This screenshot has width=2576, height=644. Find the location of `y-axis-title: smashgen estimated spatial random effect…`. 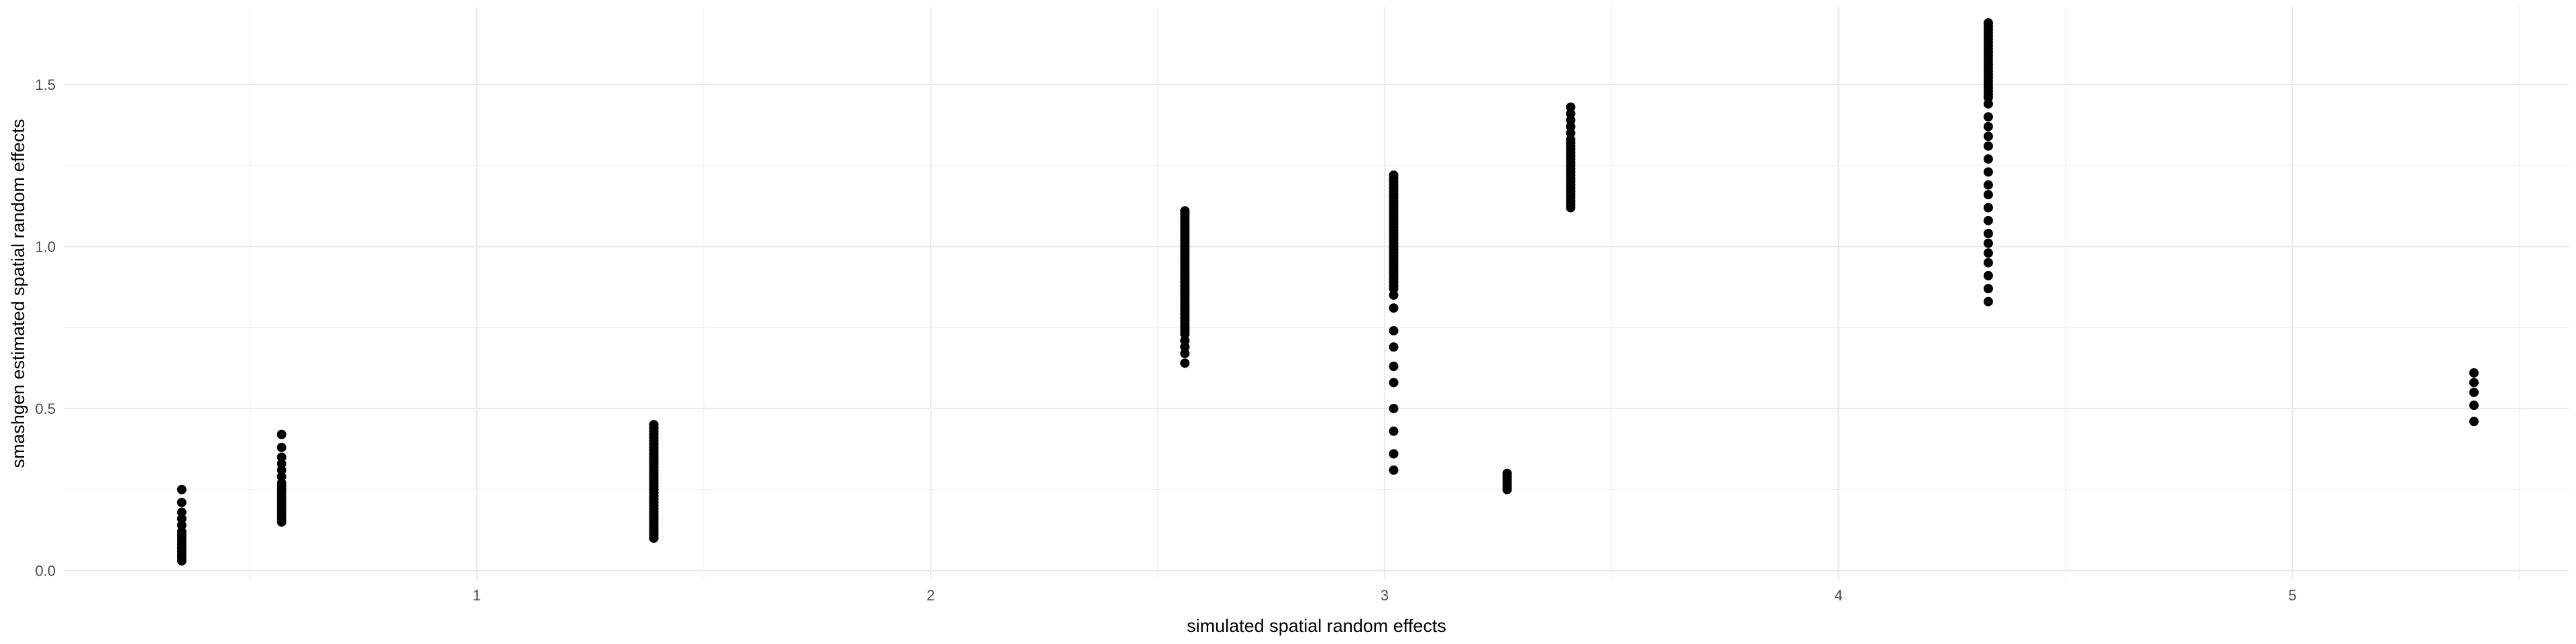

y-axis-title: smashgen estimated spatial random effect… is located at coordinates (18, 293).